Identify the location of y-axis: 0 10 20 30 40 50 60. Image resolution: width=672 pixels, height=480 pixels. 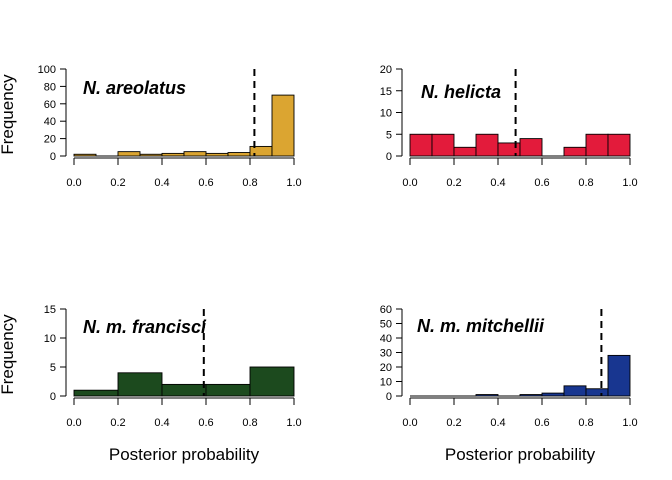
(391, 353).